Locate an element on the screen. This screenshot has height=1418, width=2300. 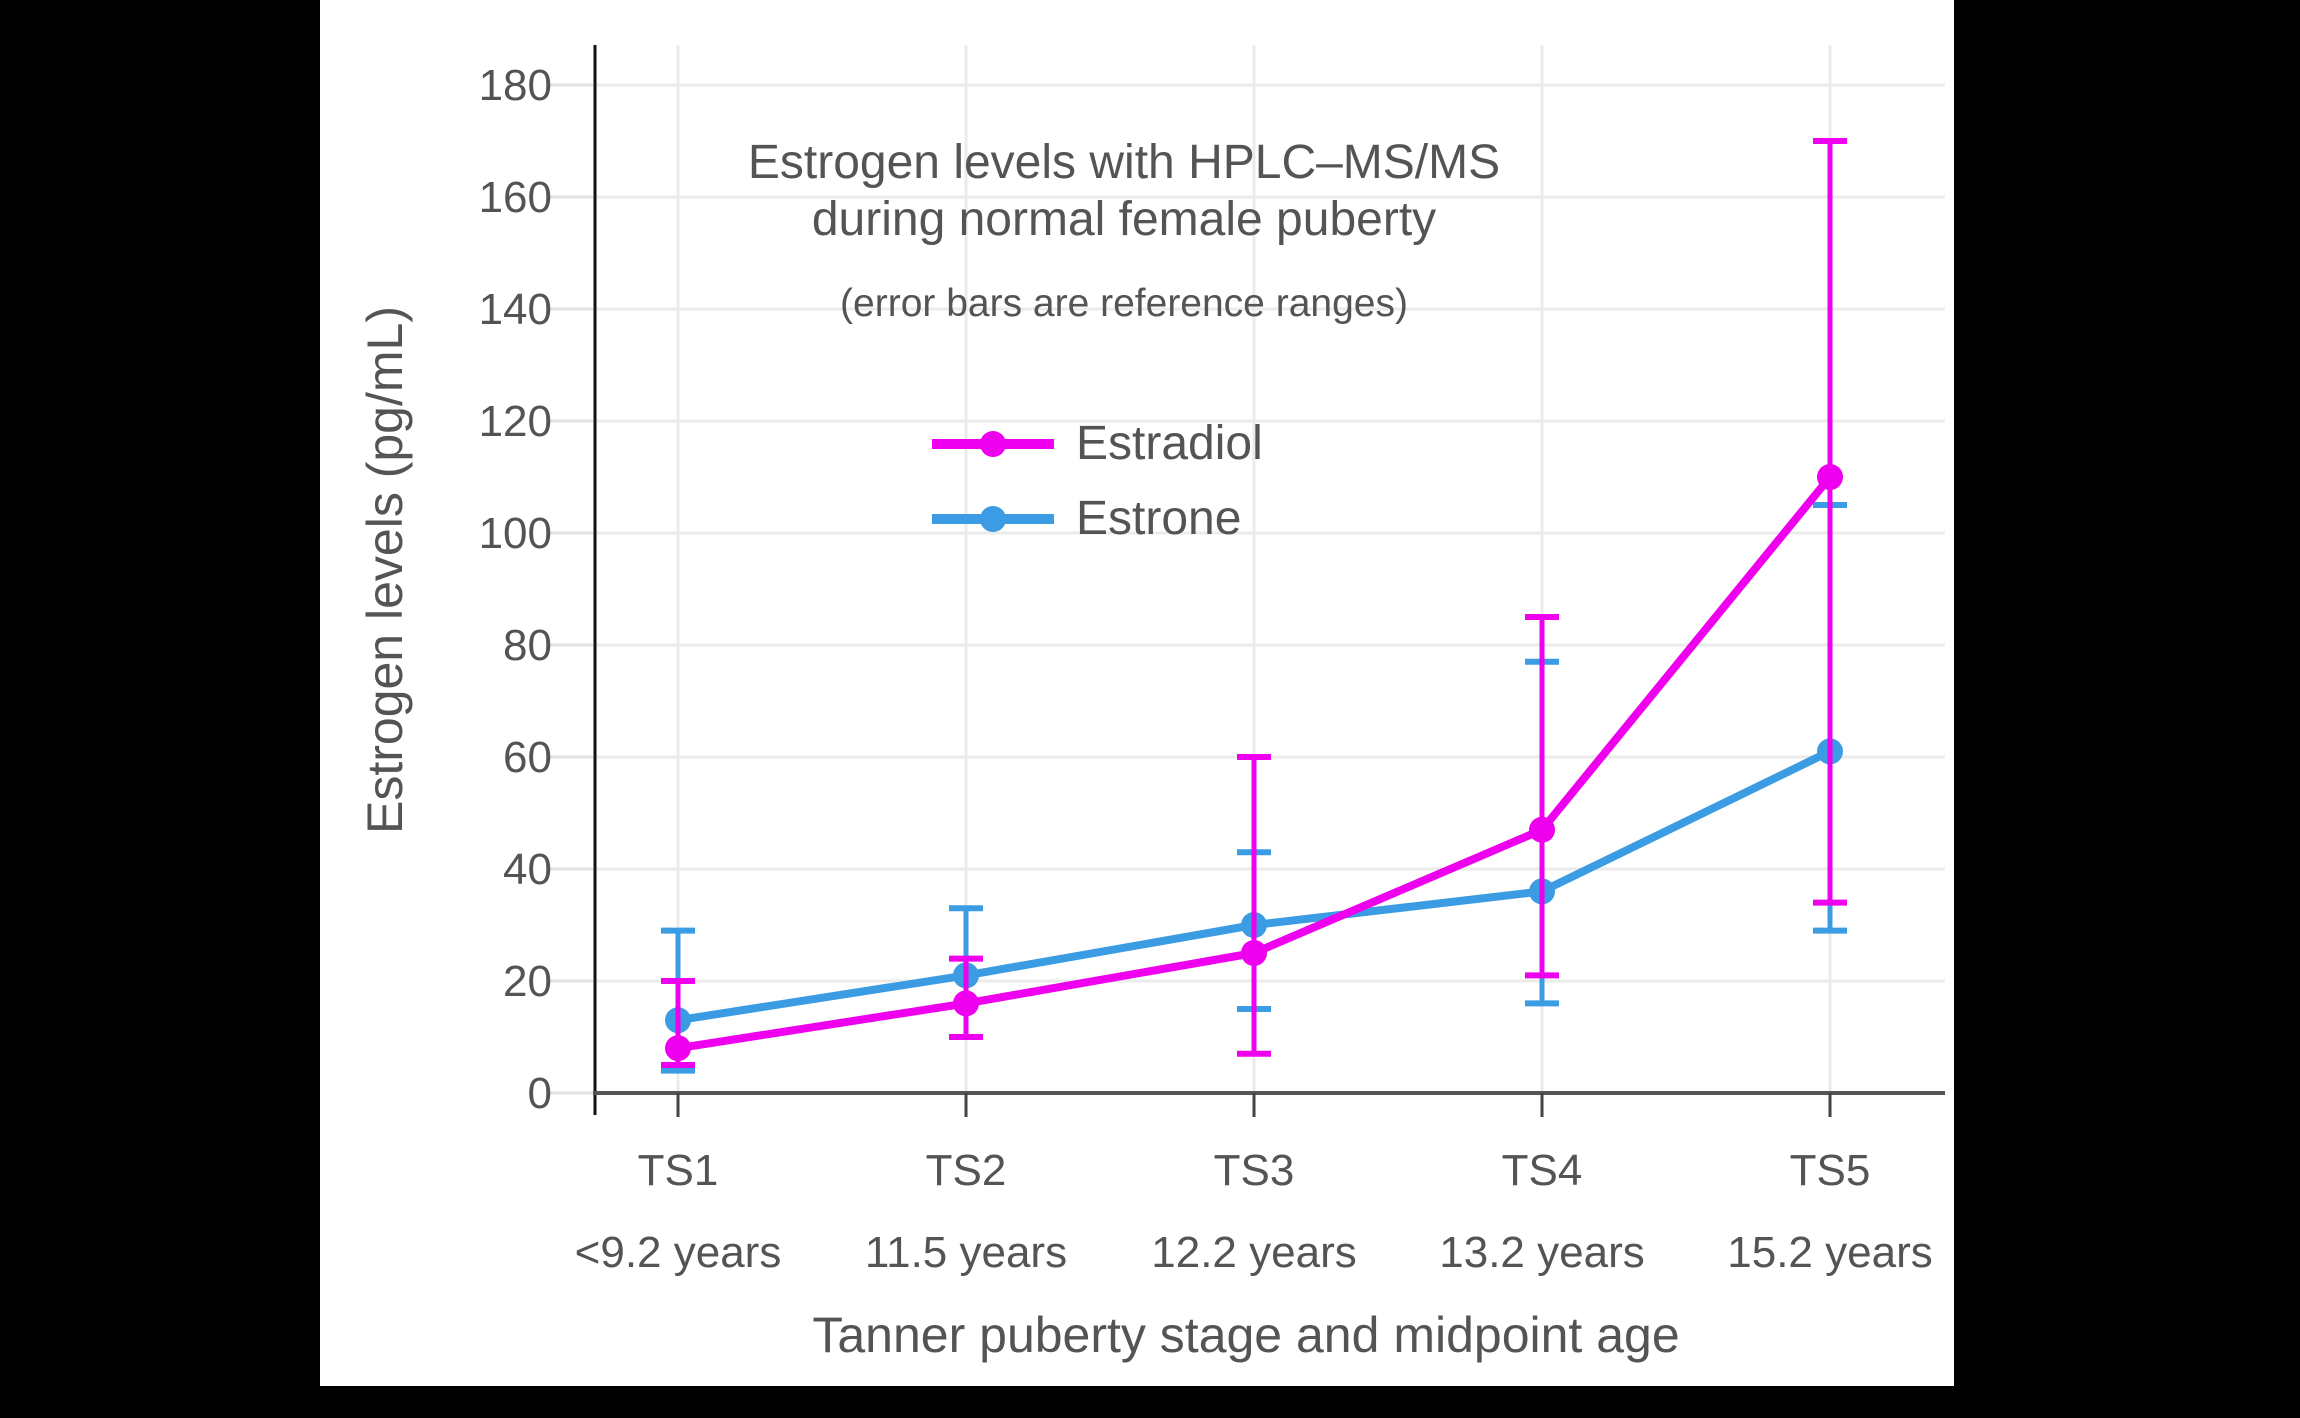
x-tick-label-age-TS2: 11.5 years is located at coordinates (966, 1252).